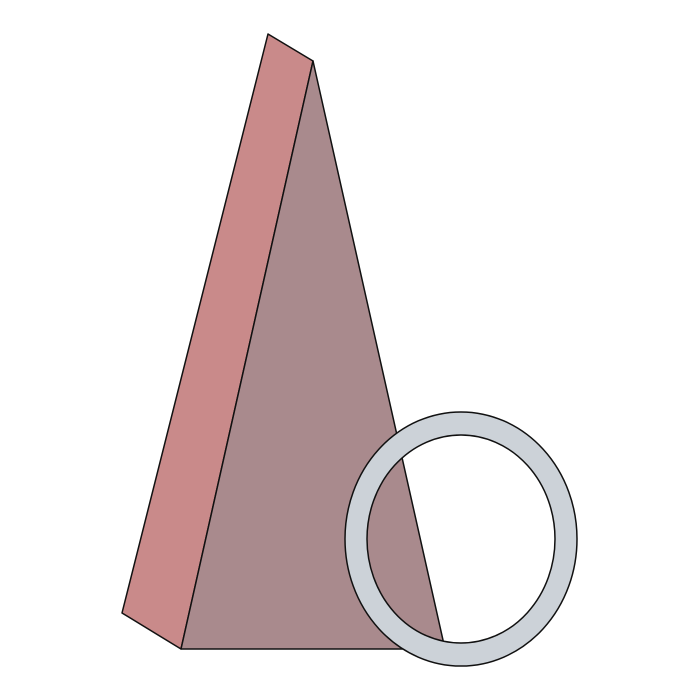 This screenshot has height=700, width=700. I want to click on ring, so click(461, 539).